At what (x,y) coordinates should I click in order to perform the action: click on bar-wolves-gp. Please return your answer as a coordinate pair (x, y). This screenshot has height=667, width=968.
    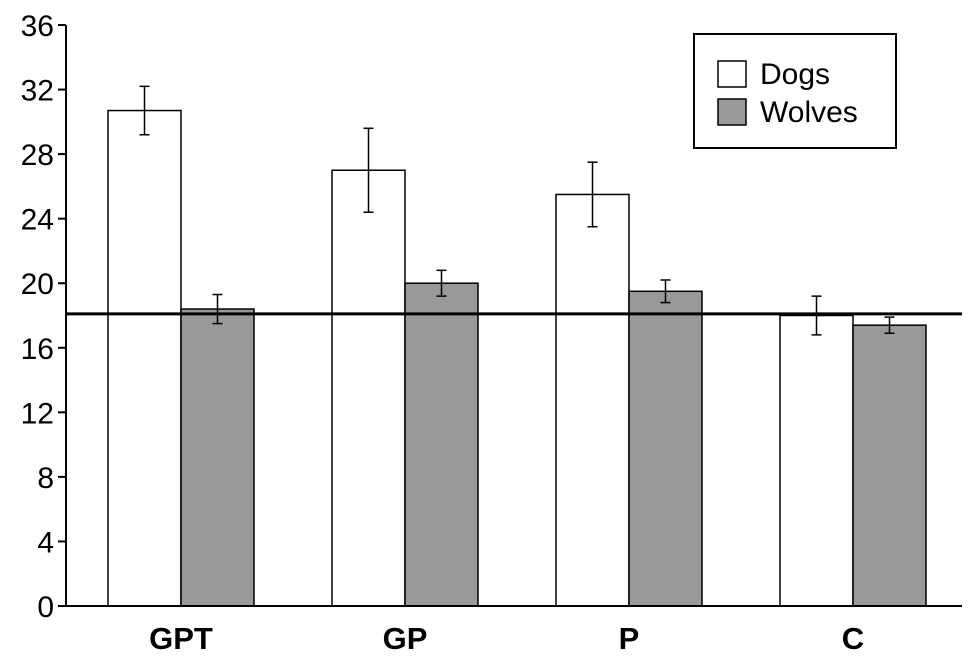
    Looking at the image, I should click on (441, 444).